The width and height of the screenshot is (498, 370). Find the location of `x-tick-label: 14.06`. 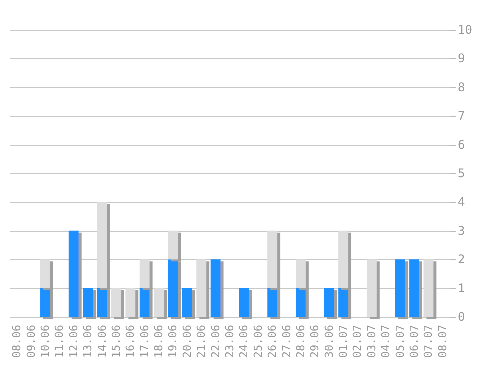

x-tick-label: 14.06 is located at coordinates (102, 341).